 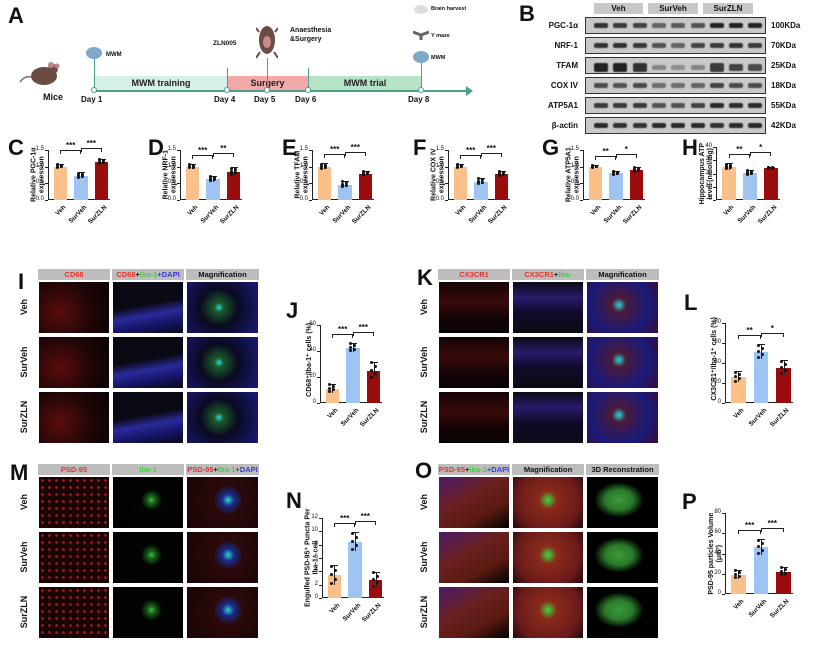 I want to click on row-label-veh: Veh, so click(x=24, y=501).